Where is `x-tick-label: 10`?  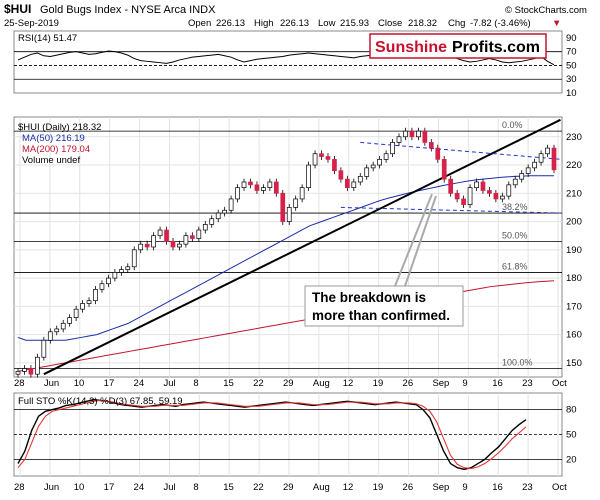 x-tick-label: 10 is located at coordinates (79, 383).